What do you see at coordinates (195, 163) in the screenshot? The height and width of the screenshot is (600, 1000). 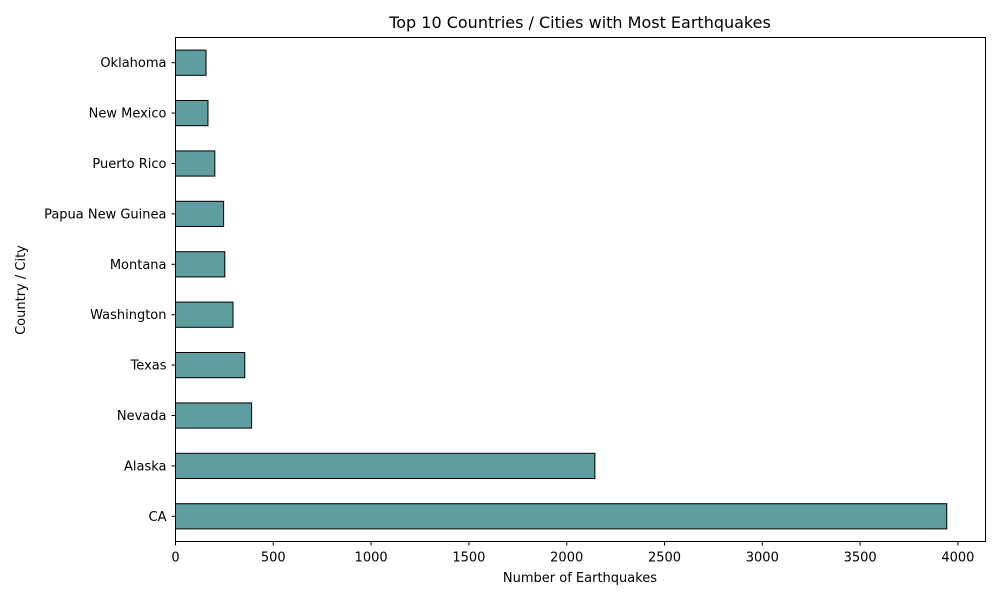 I see `bar-puerto-rico` at bounding box center [195, 163].